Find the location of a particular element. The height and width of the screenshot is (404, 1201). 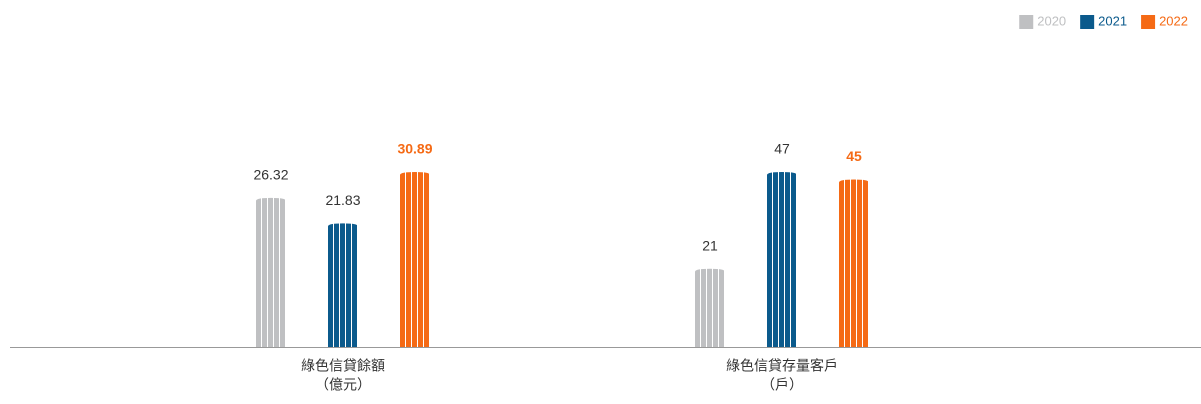

value-label: 21 is located at coordinates (710, 246).